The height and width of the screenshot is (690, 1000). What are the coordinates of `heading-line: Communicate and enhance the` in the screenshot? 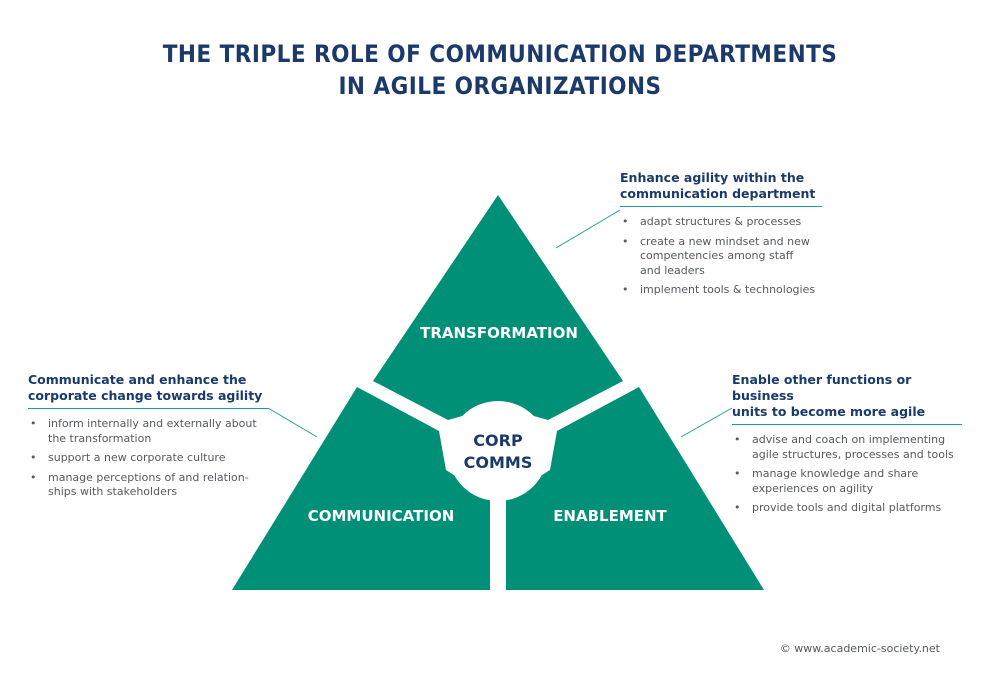 It's located at (137, 379).